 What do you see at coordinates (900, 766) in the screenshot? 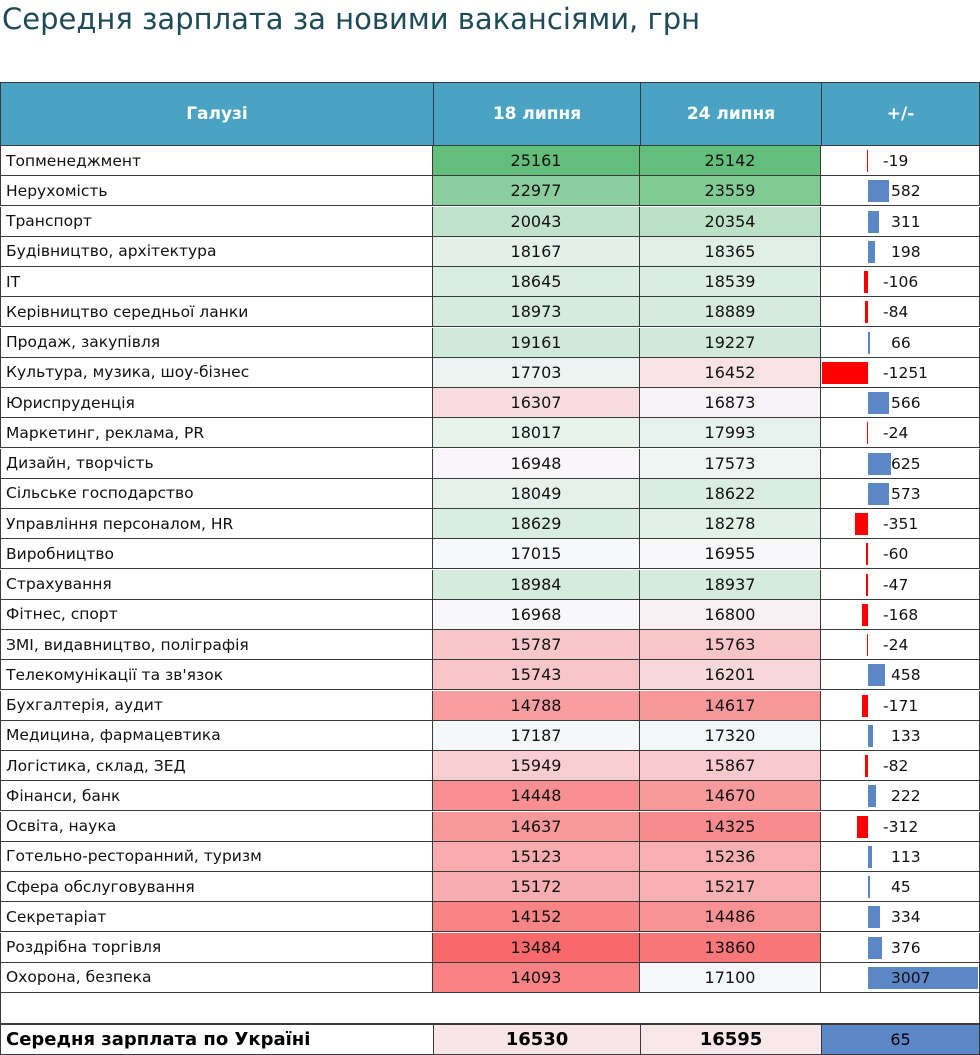
I see `diff-cell: -82` at bounding box center [900, 766].